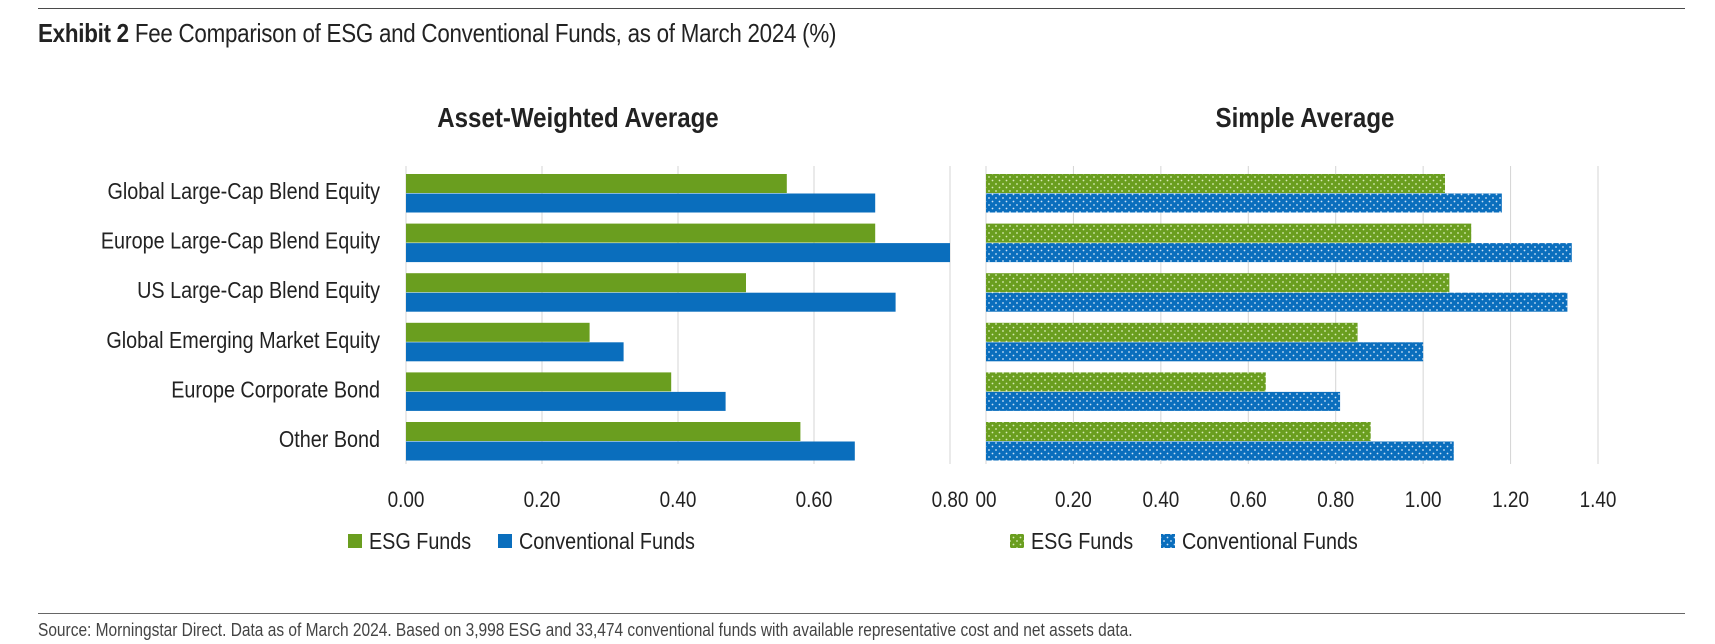 The width and height of the screenshot is (1715, 644). What do you see at coordinates (1423, 500) in the screenshot?
I see `tick-label-1-5: 1.00` at bounding box center [1423, 500].